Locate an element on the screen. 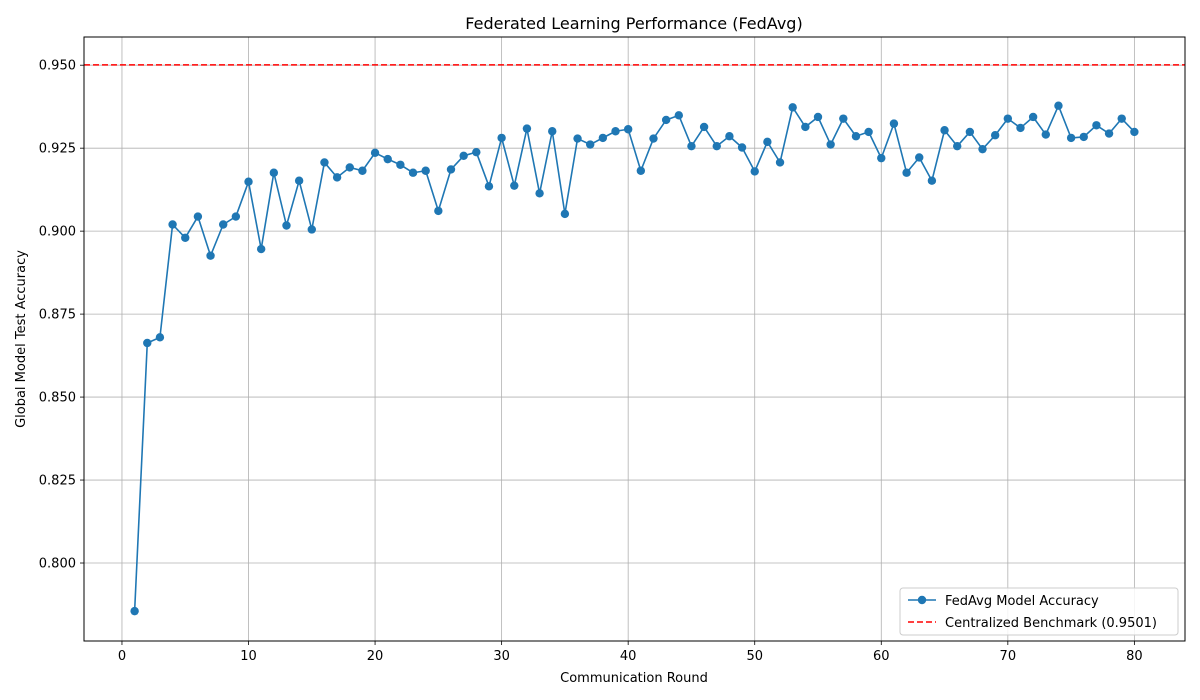 Image resolution: width=1200 pixels, height=700 pixels. y-tick-label: 0.925 is located at coordinates (57, 149).